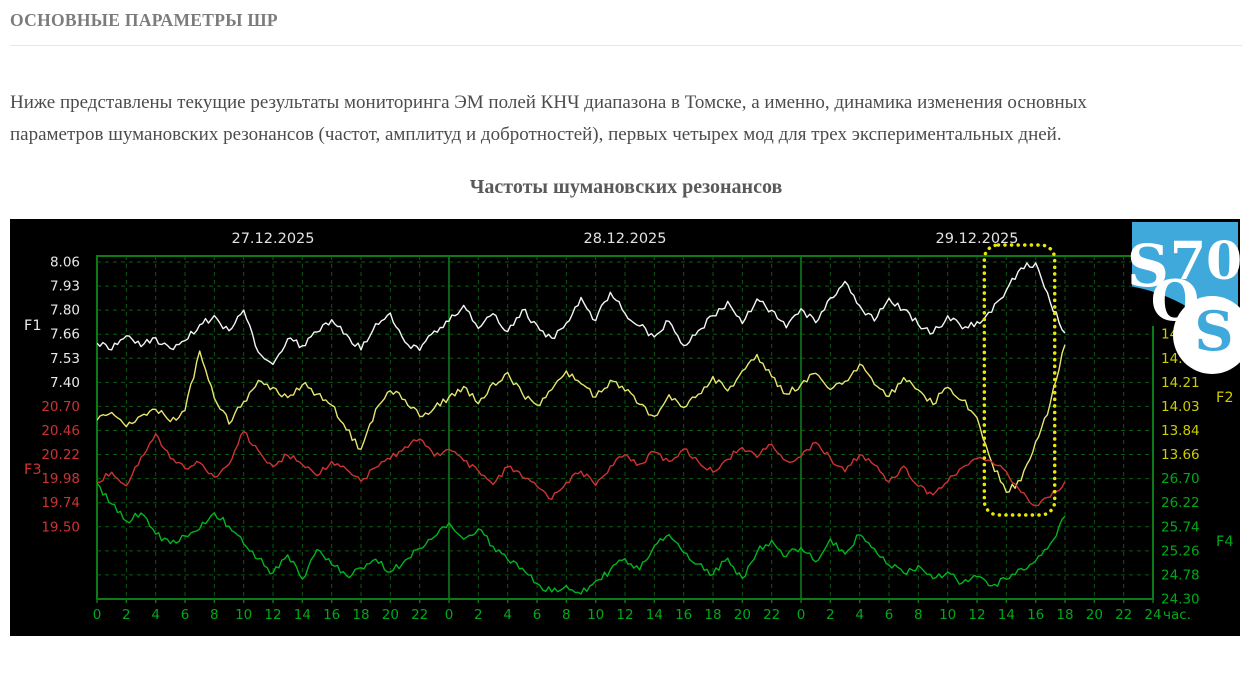 The width and height of the screenshot is (1252, 677). Describe the element at coordinates (60, 407) in the screenshot. I see `svg-text: 20.70` at that location.